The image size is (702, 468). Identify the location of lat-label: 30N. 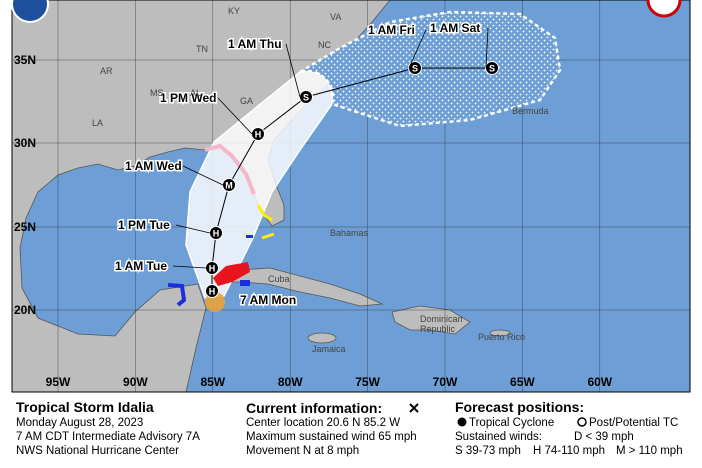
(25, 143).